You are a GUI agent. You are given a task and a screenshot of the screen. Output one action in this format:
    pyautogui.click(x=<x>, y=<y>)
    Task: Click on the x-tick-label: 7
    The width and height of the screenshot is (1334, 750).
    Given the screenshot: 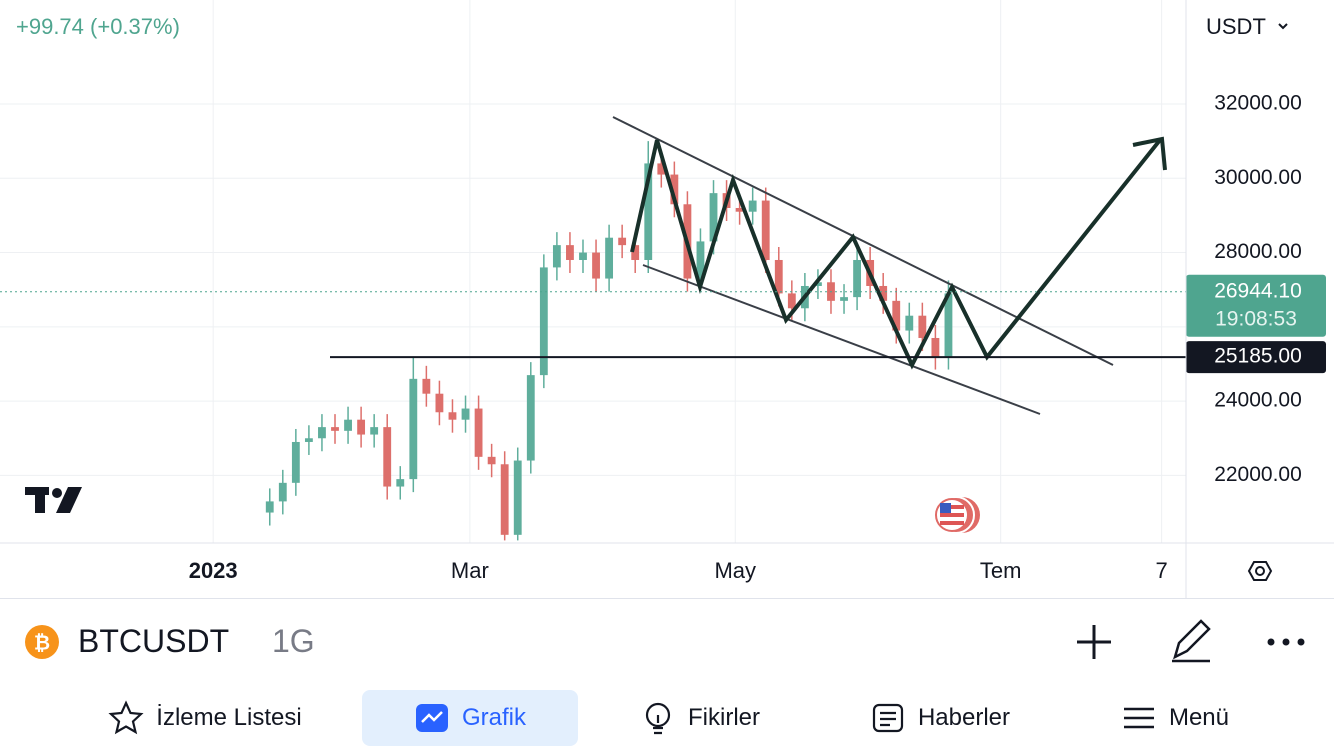 What is the action you would take?
    pyautogui.click(x=1162, y=570)
    